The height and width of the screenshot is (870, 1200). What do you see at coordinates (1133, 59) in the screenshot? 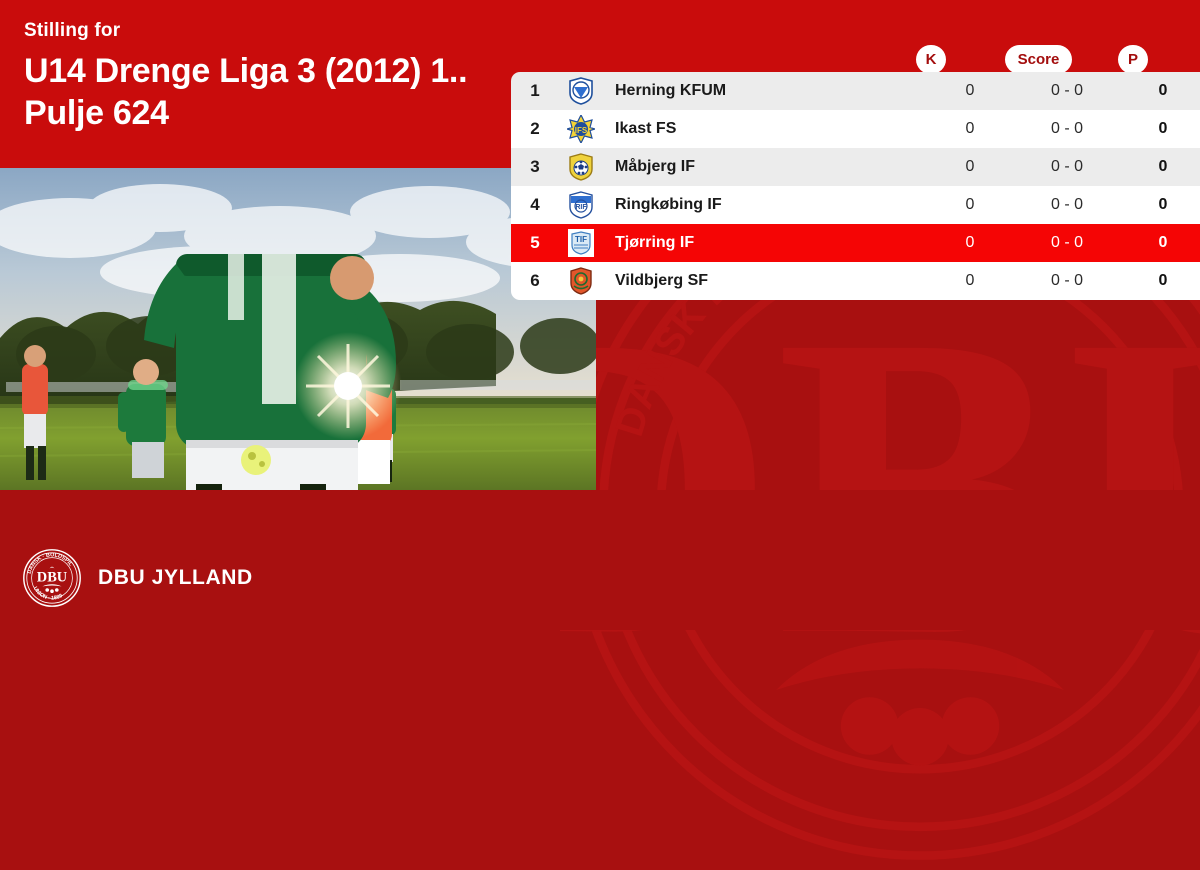
I see `column-header-p: P` at bounding box center [1133, 59].